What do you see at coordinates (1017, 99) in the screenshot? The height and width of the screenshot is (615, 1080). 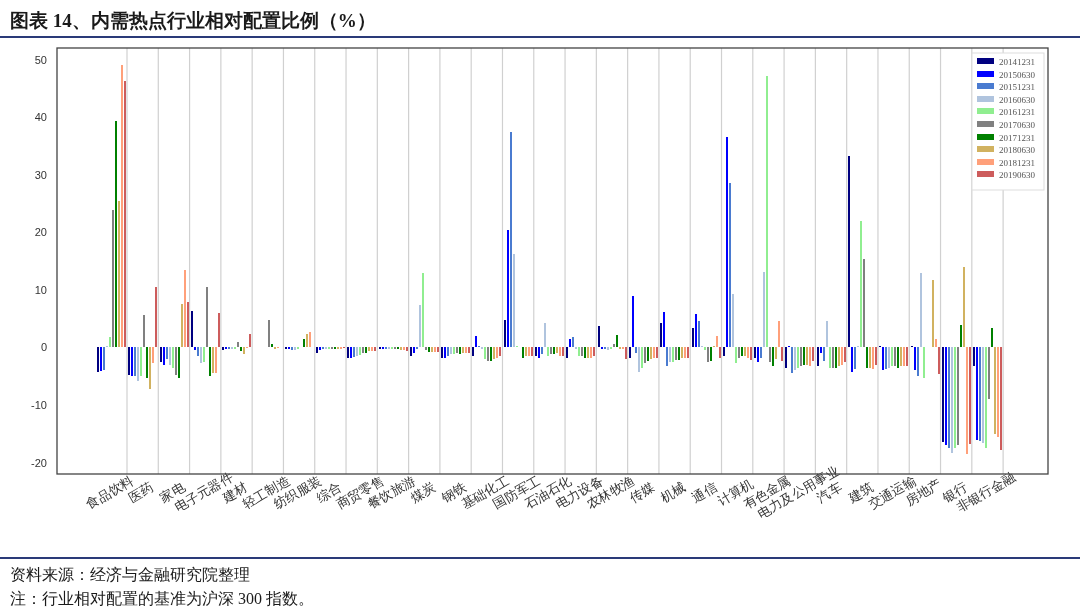 I see `legend-label: 20160630` at bounding box center [1017, 99].